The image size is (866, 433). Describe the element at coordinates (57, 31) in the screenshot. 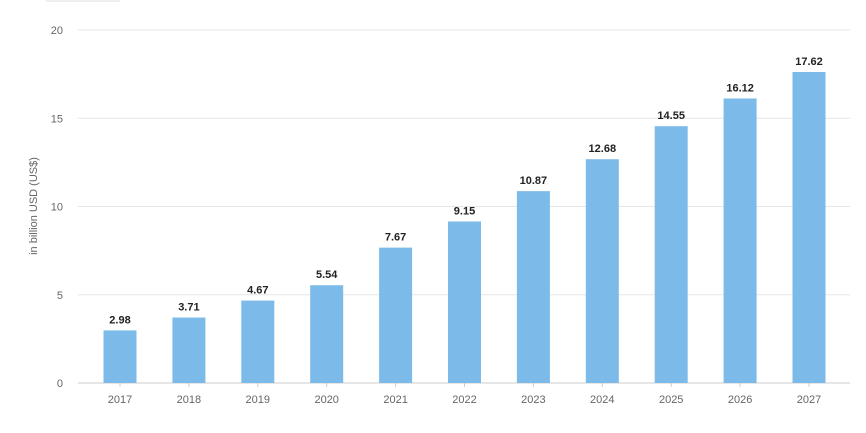

I see `y-tick-label: 20` at that location.